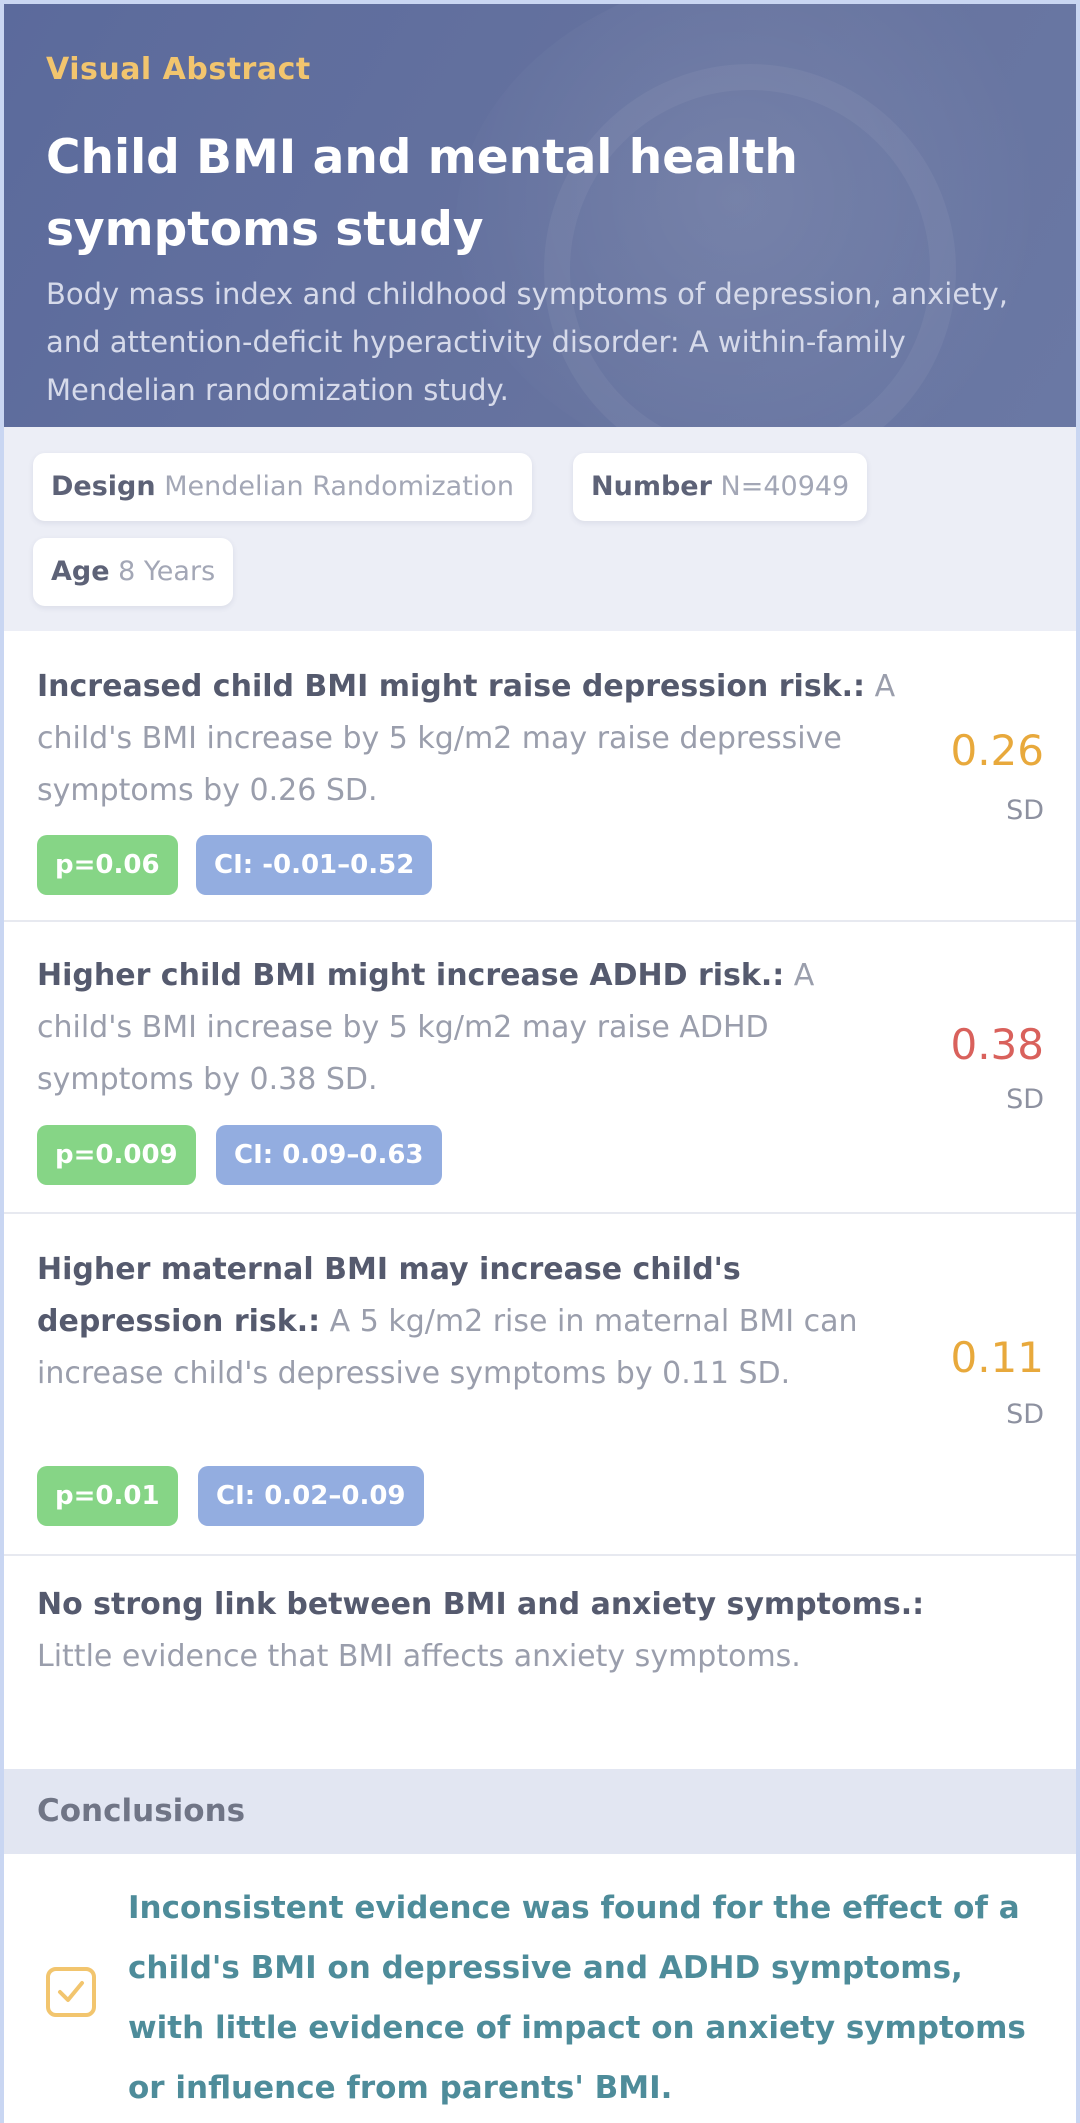 This screenshot has width=1080, height=2123. Describe the element at coordinates (540, 1811) in the screenshot. I see `conclusions-heading: Conclusions` at that location.